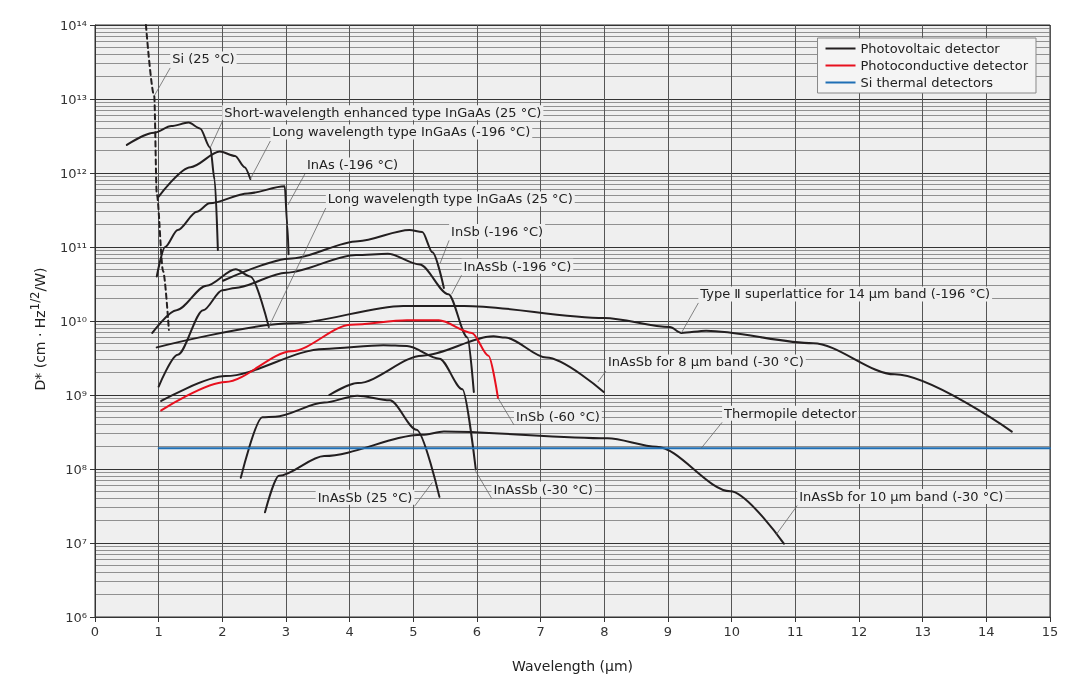 Image resolution: width=1074 pixels, height=692 pixels. What do you see at coordinates (859, 631) in the screenshot?
I see `x-tick-label: 12` at bounding box center [859, 631].